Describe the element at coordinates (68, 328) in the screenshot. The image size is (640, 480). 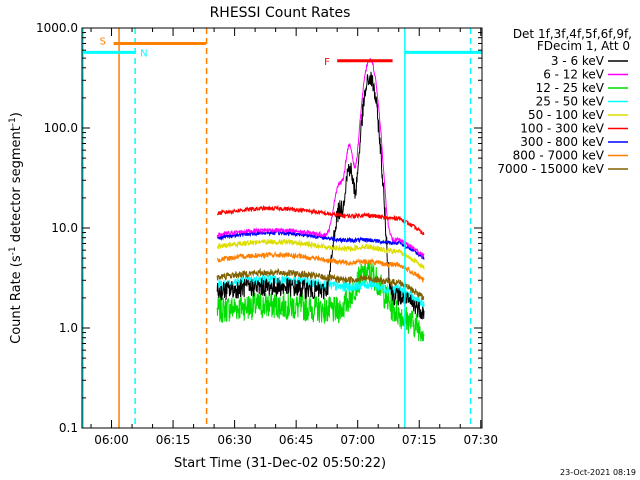
I see `y-tick-label: 1.0` at that location.